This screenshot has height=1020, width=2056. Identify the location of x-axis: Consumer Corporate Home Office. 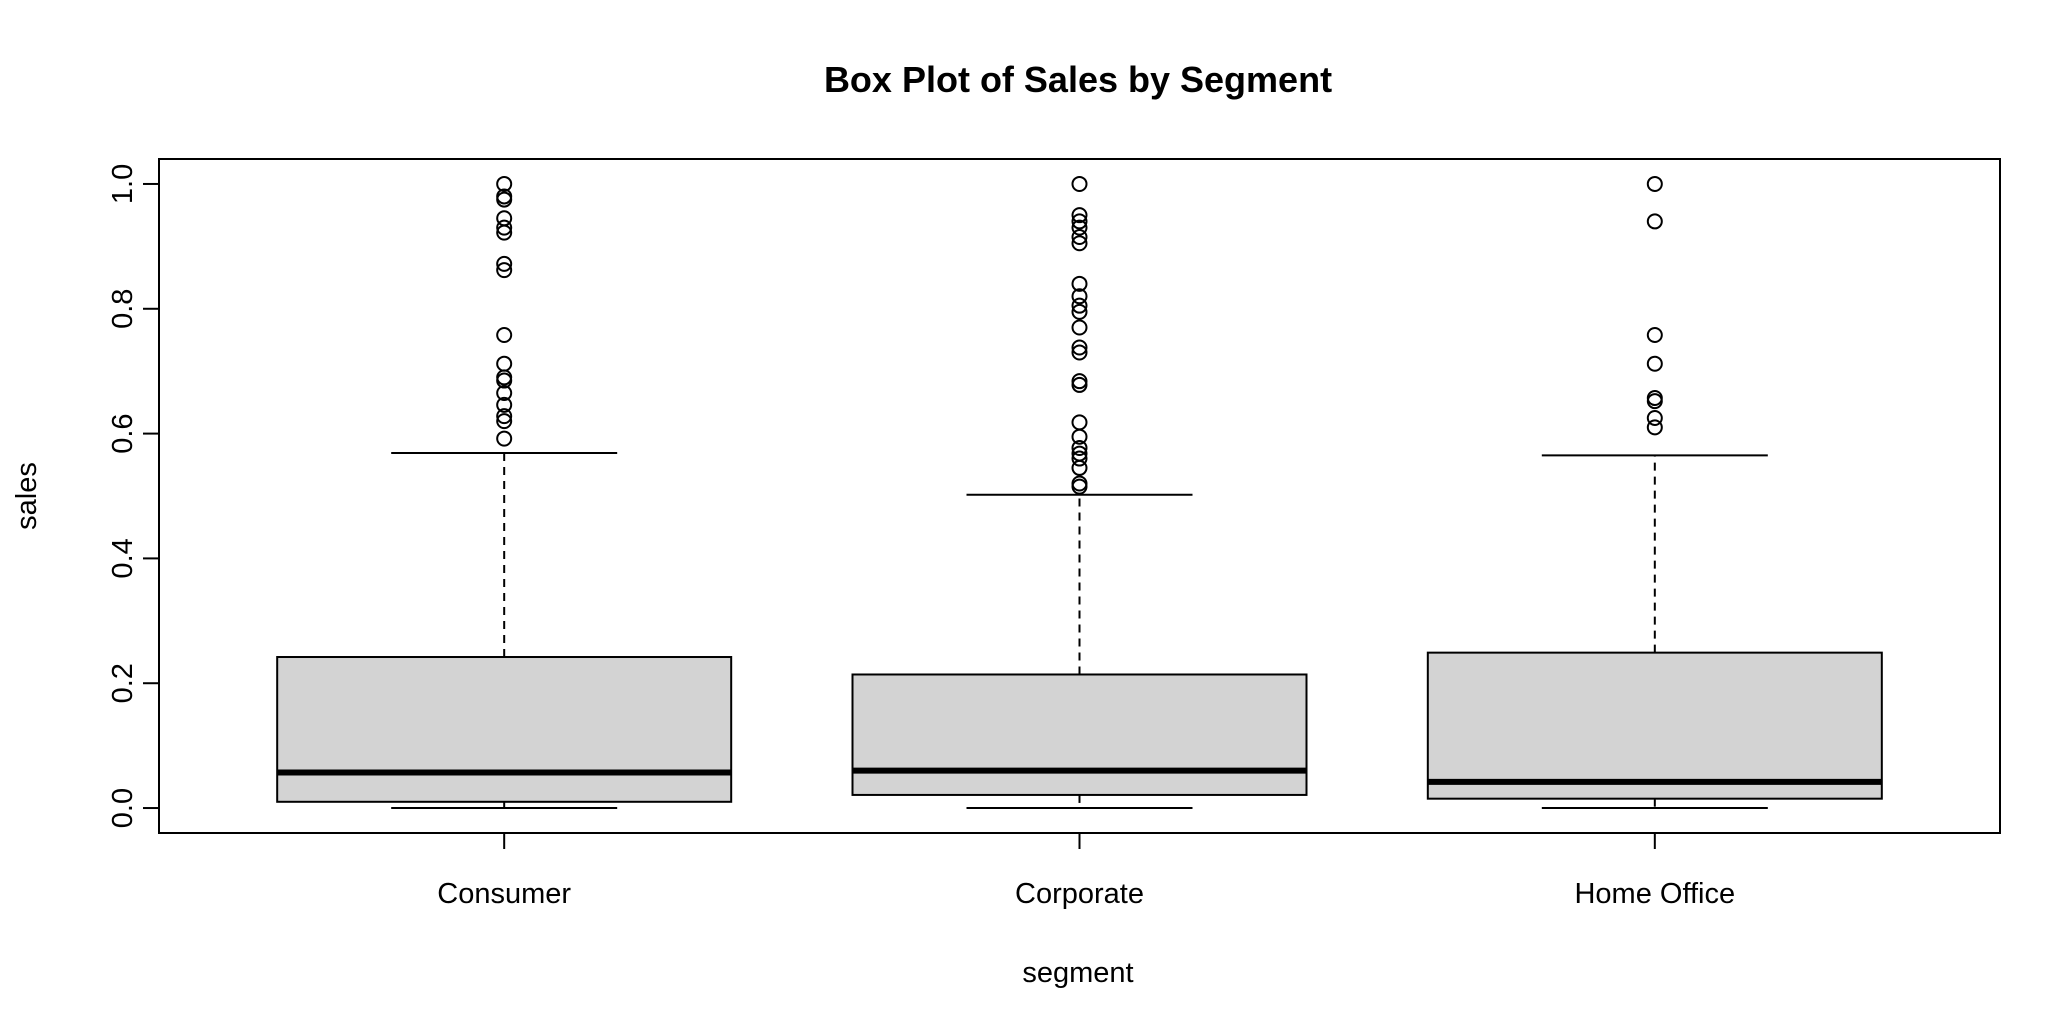
(1086, 871).